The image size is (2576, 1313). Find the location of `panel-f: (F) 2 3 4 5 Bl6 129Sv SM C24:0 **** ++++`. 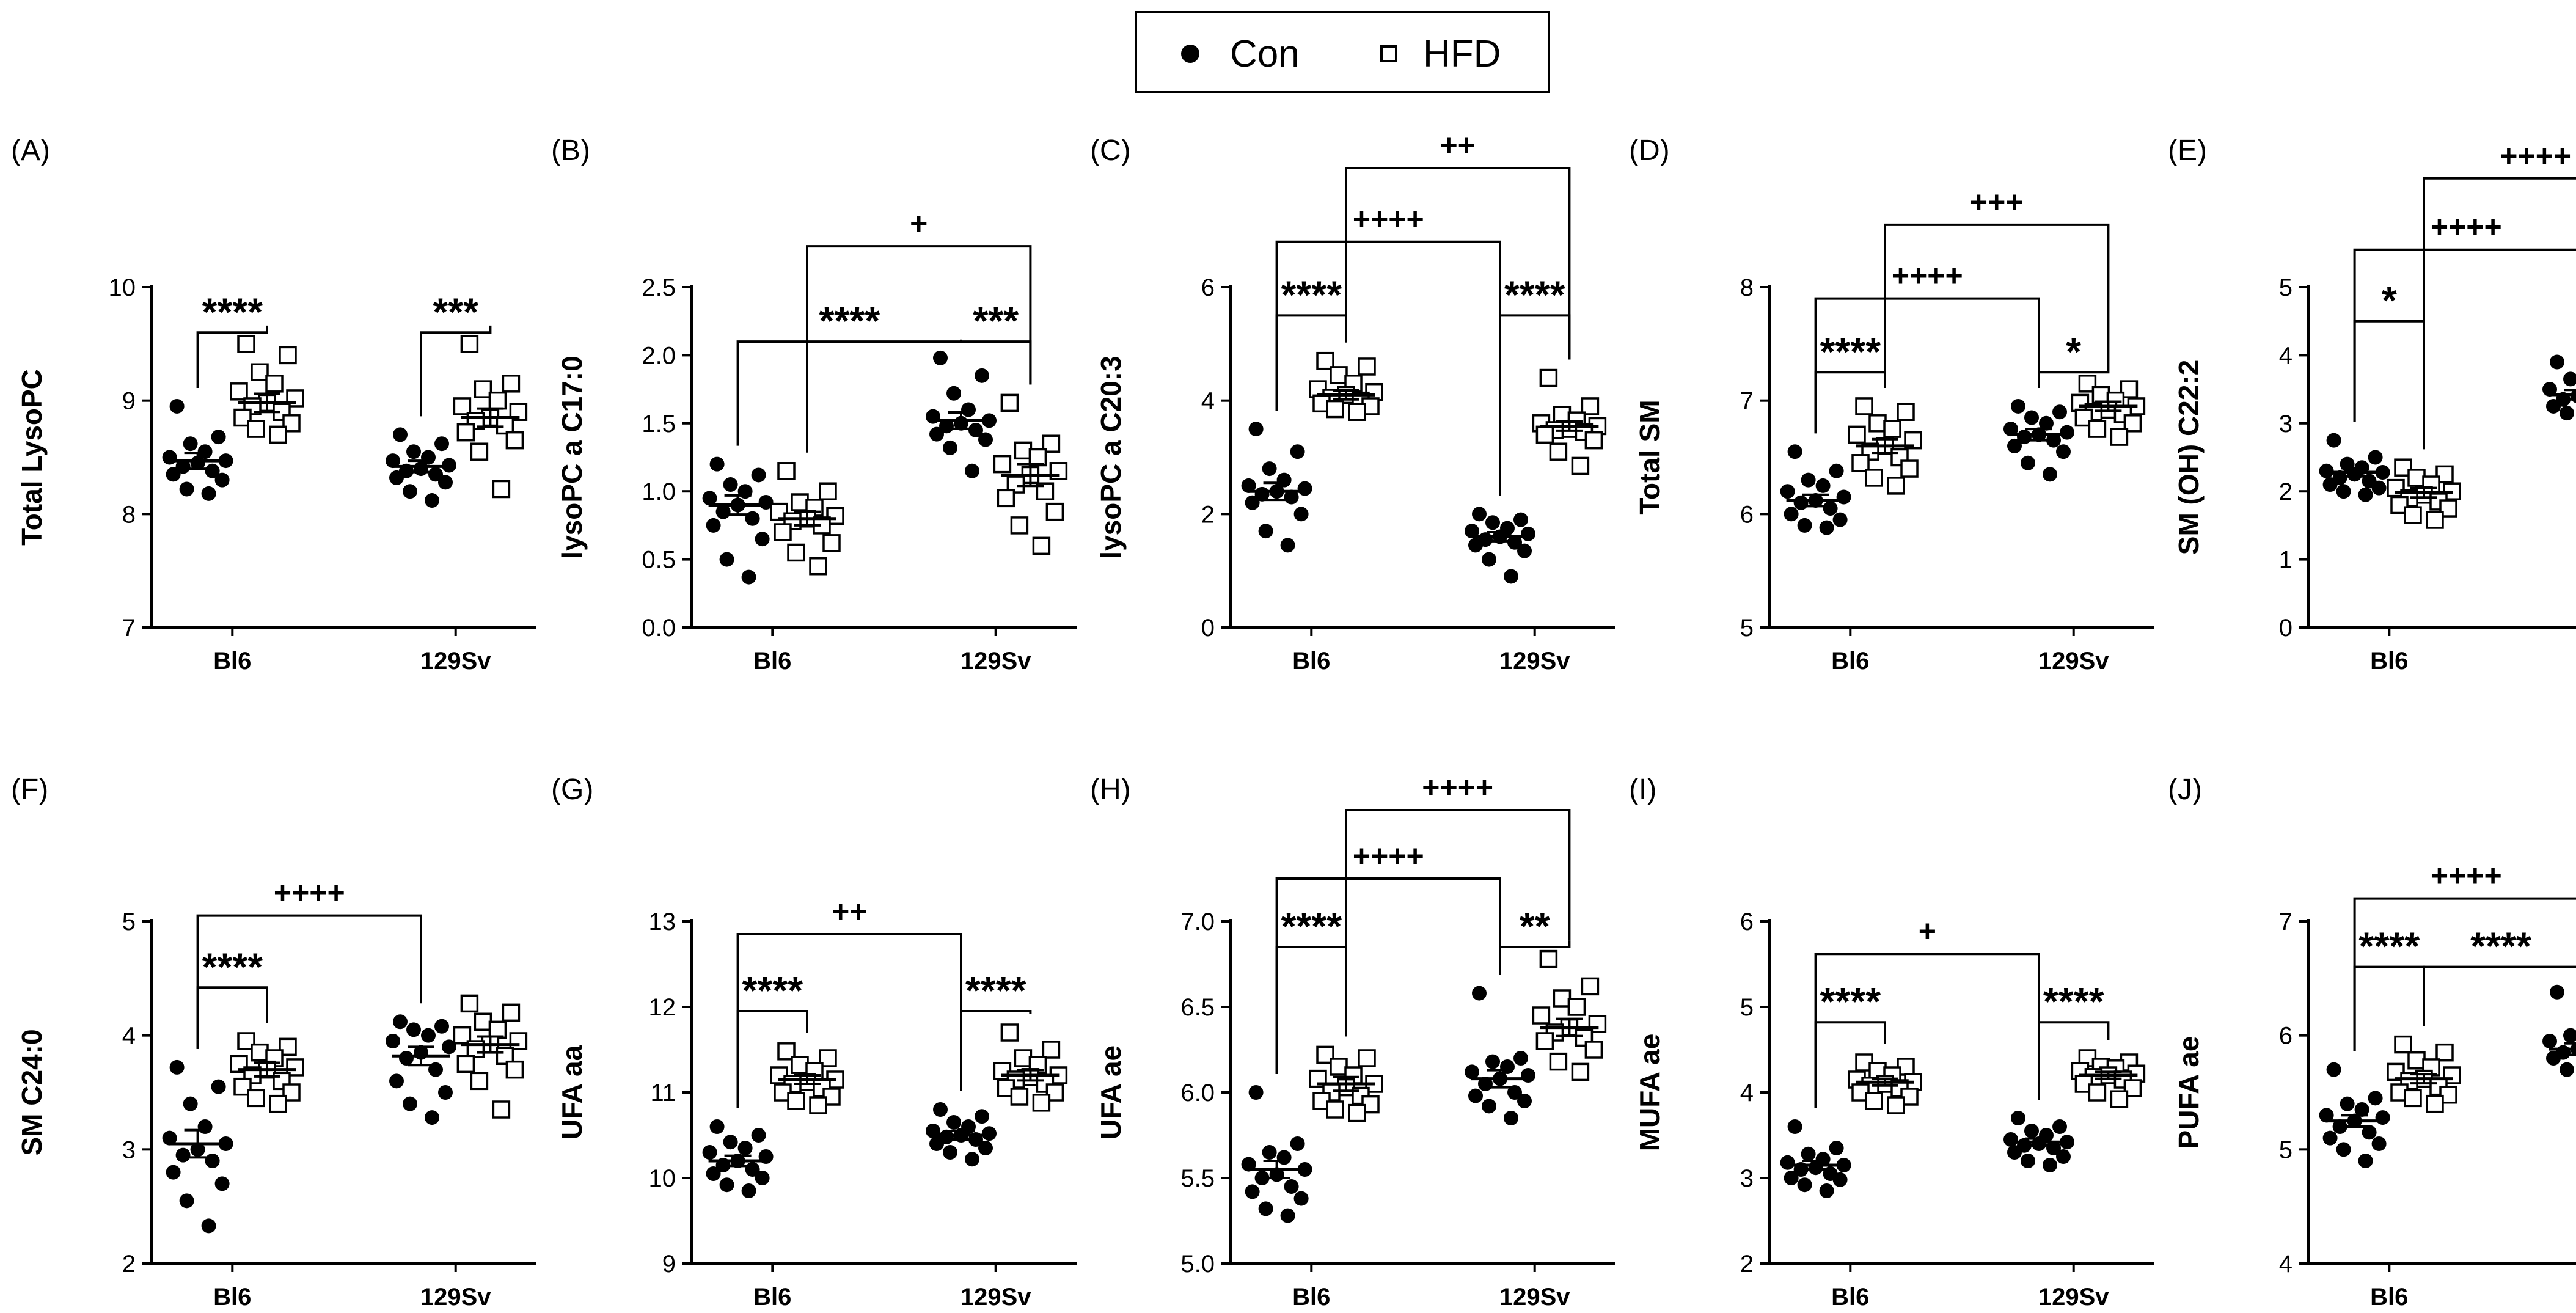

panel-f: (F) 2 3 4 5 Bl6 129Sv SM C24:0 **** ++++ is located at coordinates (273, 1042).